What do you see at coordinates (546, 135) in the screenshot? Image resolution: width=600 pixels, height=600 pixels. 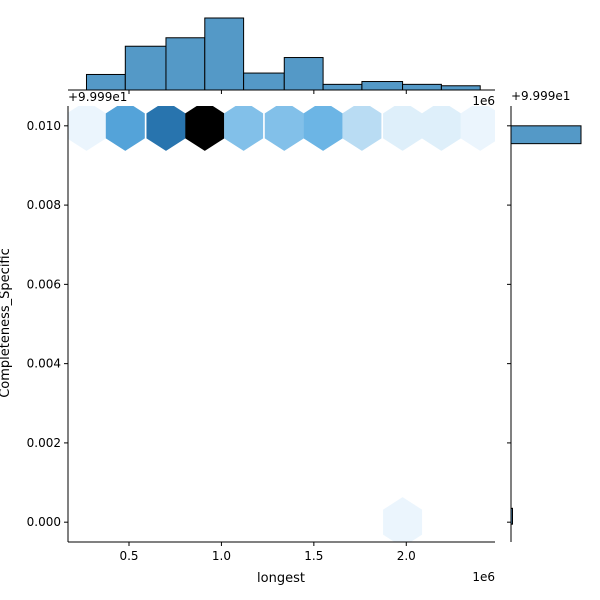 I see `y-hist-bar` at bounding box center [546, 135].